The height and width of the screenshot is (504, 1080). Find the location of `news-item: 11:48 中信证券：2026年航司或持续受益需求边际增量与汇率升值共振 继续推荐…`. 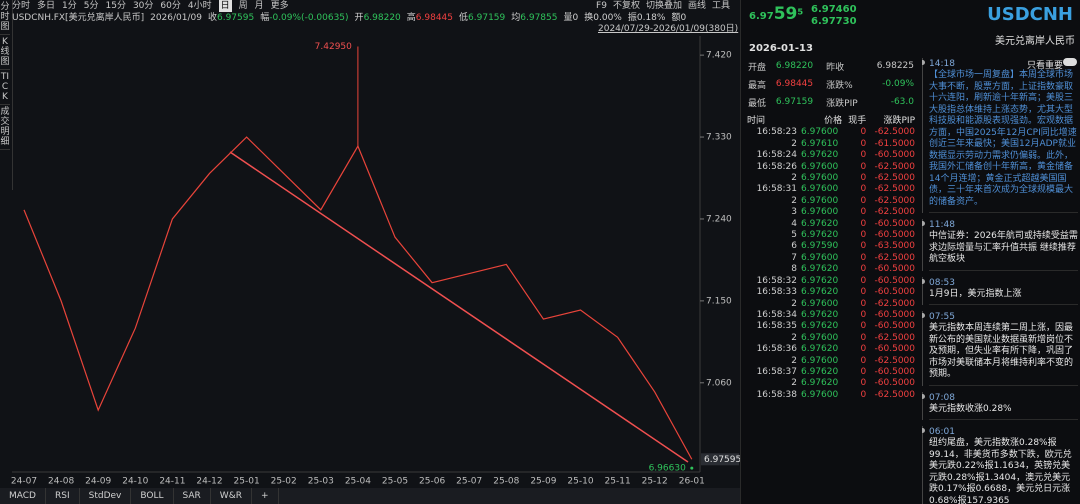

news-item: 11:48 中信证券：2026年航司或持续受益需求边际增量与汇率升值共振 继续推荐… is located at coordinates (1000, 245).